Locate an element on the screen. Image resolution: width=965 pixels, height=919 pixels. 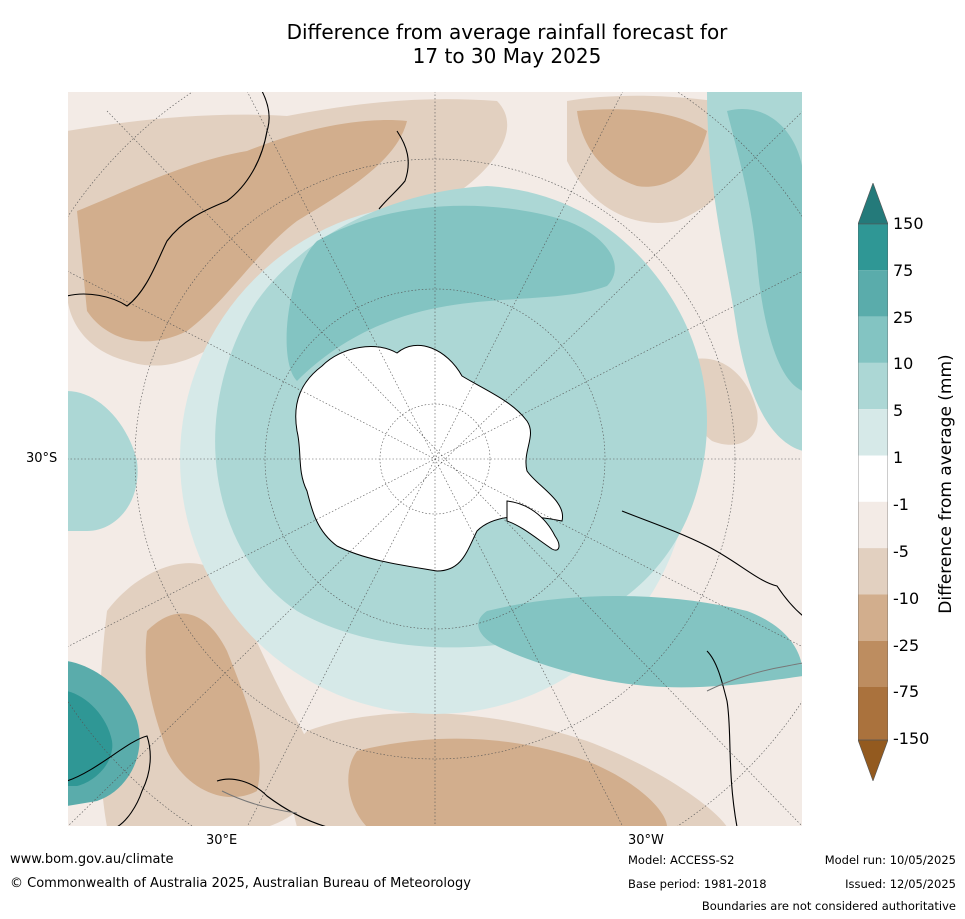
colorbar-tick: -75 is located at coordinates (906, 691).